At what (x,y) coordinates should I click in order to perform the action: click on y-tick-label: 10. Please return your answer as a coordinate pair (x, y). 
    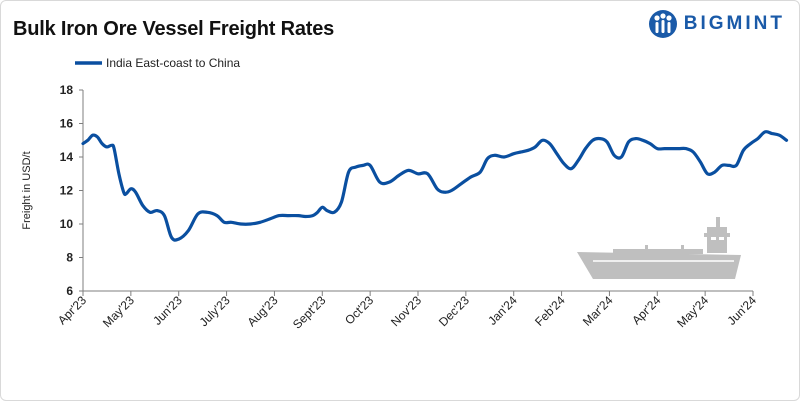
    Looking at the image, I should click on (67, 224).